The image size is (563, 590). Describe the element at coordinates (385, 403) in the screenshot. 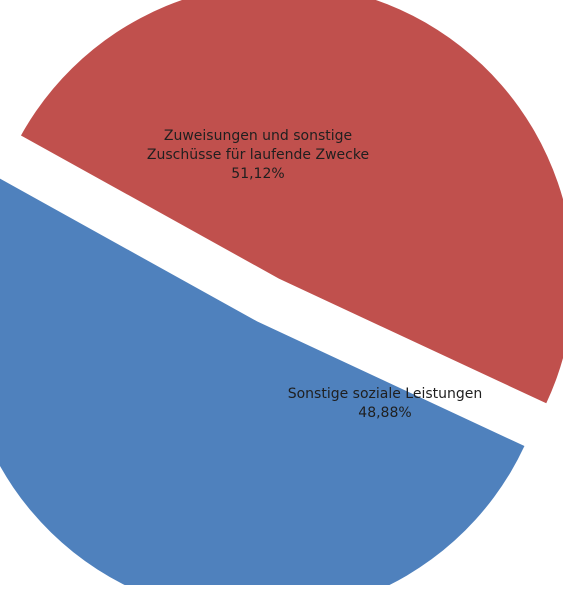

I see `slice-label-2: Sonstige soziale Leistungen 48,88%` at that location.